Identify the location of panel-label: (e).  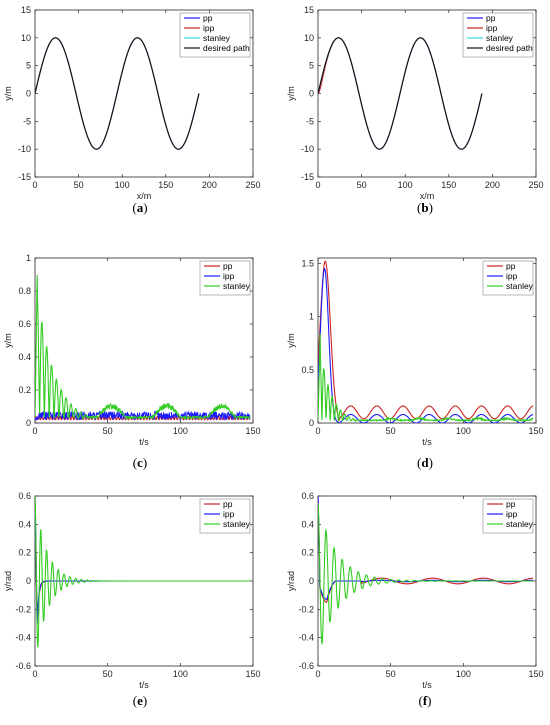
(140, 700).